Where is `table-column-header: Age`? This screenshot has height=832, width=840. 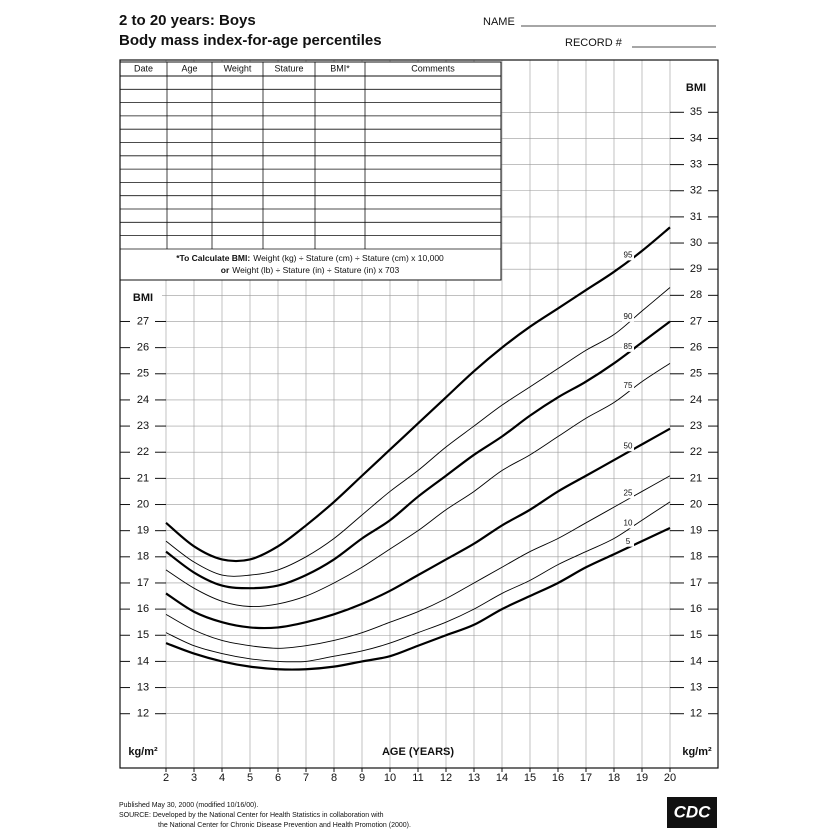
table-column-header: Age is located at coordinates (189, 68).